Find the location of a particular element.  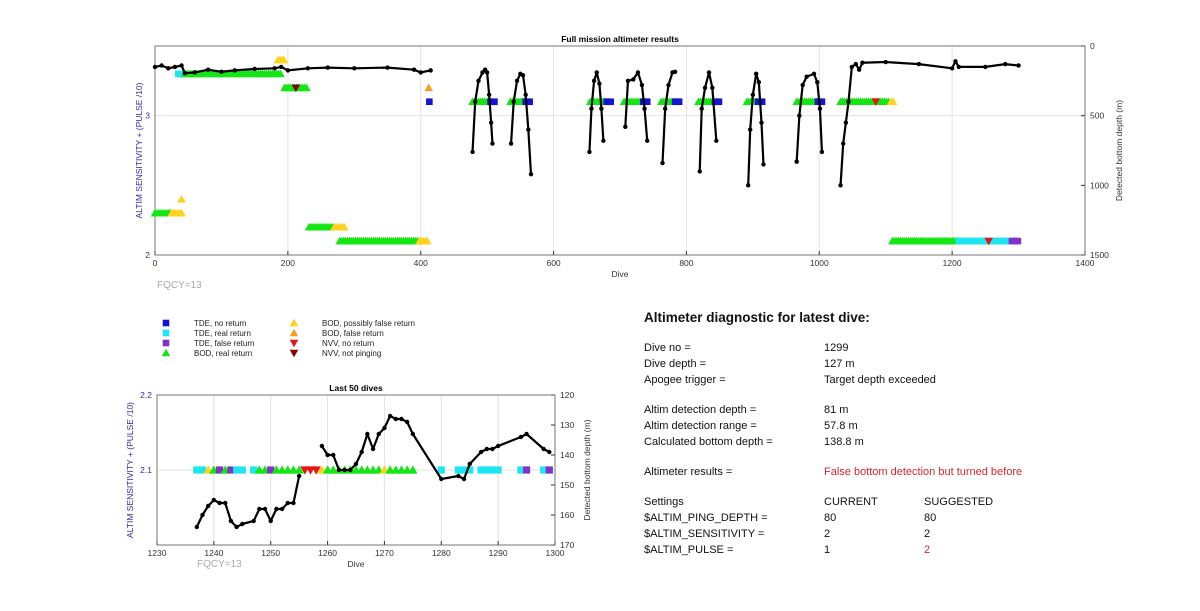

legend-label: BOD, false return is located at coordinates (353, 333).